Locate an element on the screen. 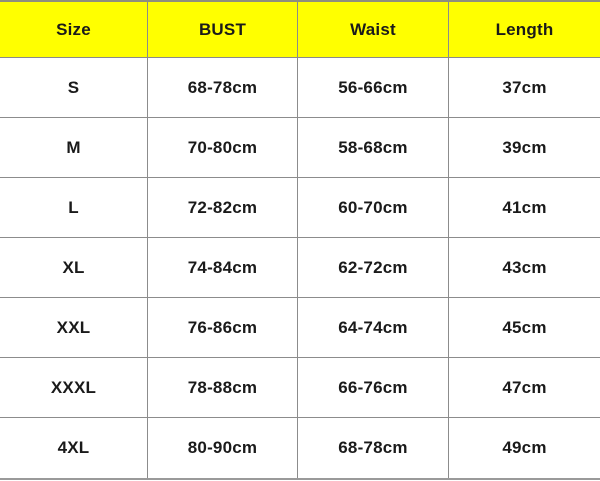 The image size is (600, 481). cell-waist: 60-70cm is located at coordinates (373, 208).